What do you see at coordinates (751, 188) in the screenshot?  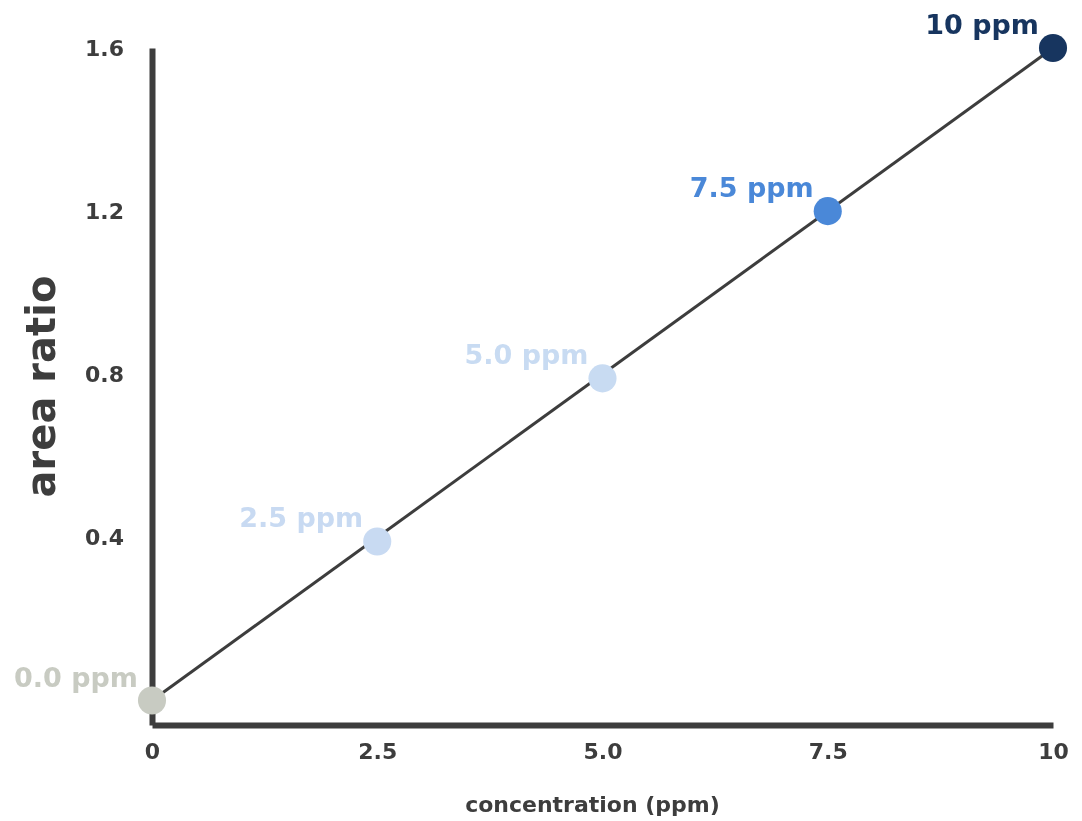 I see `annotation: 7.5 ppm` at bounding box center [751, 188].